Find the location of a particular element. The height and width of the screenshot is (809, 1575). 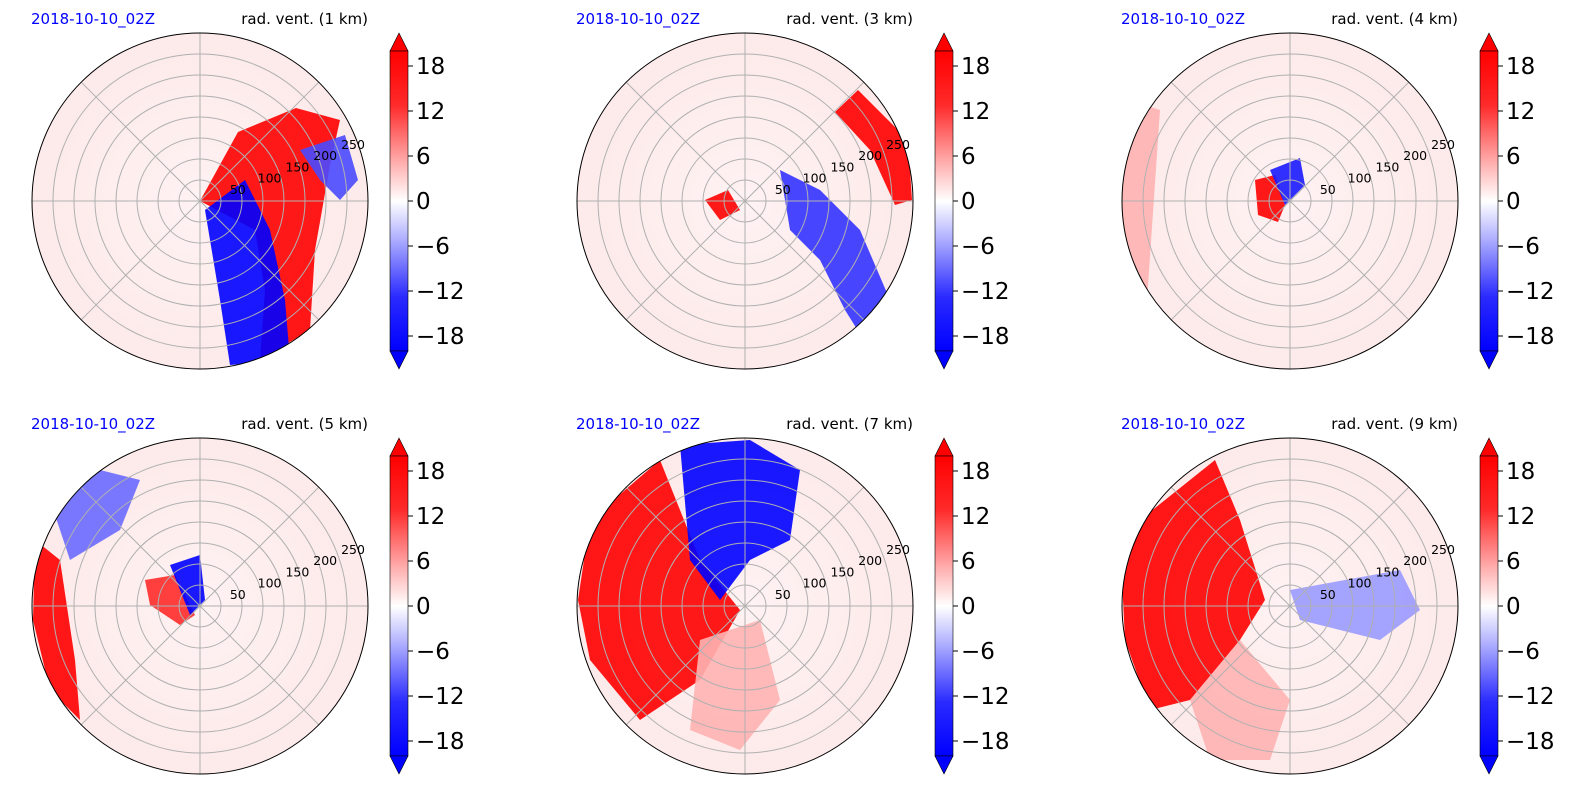

panel-title: rad. vent. (5 km) is located at coordinates (304, 424).